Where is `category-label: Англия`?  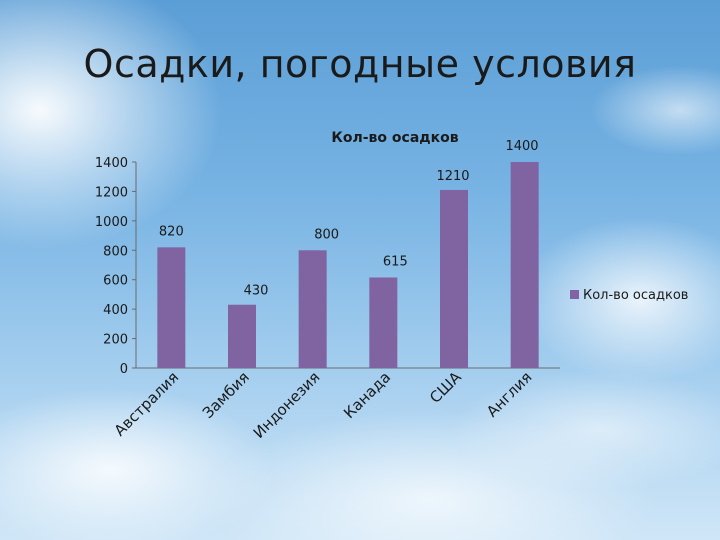 category-label: Англия is located at coordinates (509, 394).